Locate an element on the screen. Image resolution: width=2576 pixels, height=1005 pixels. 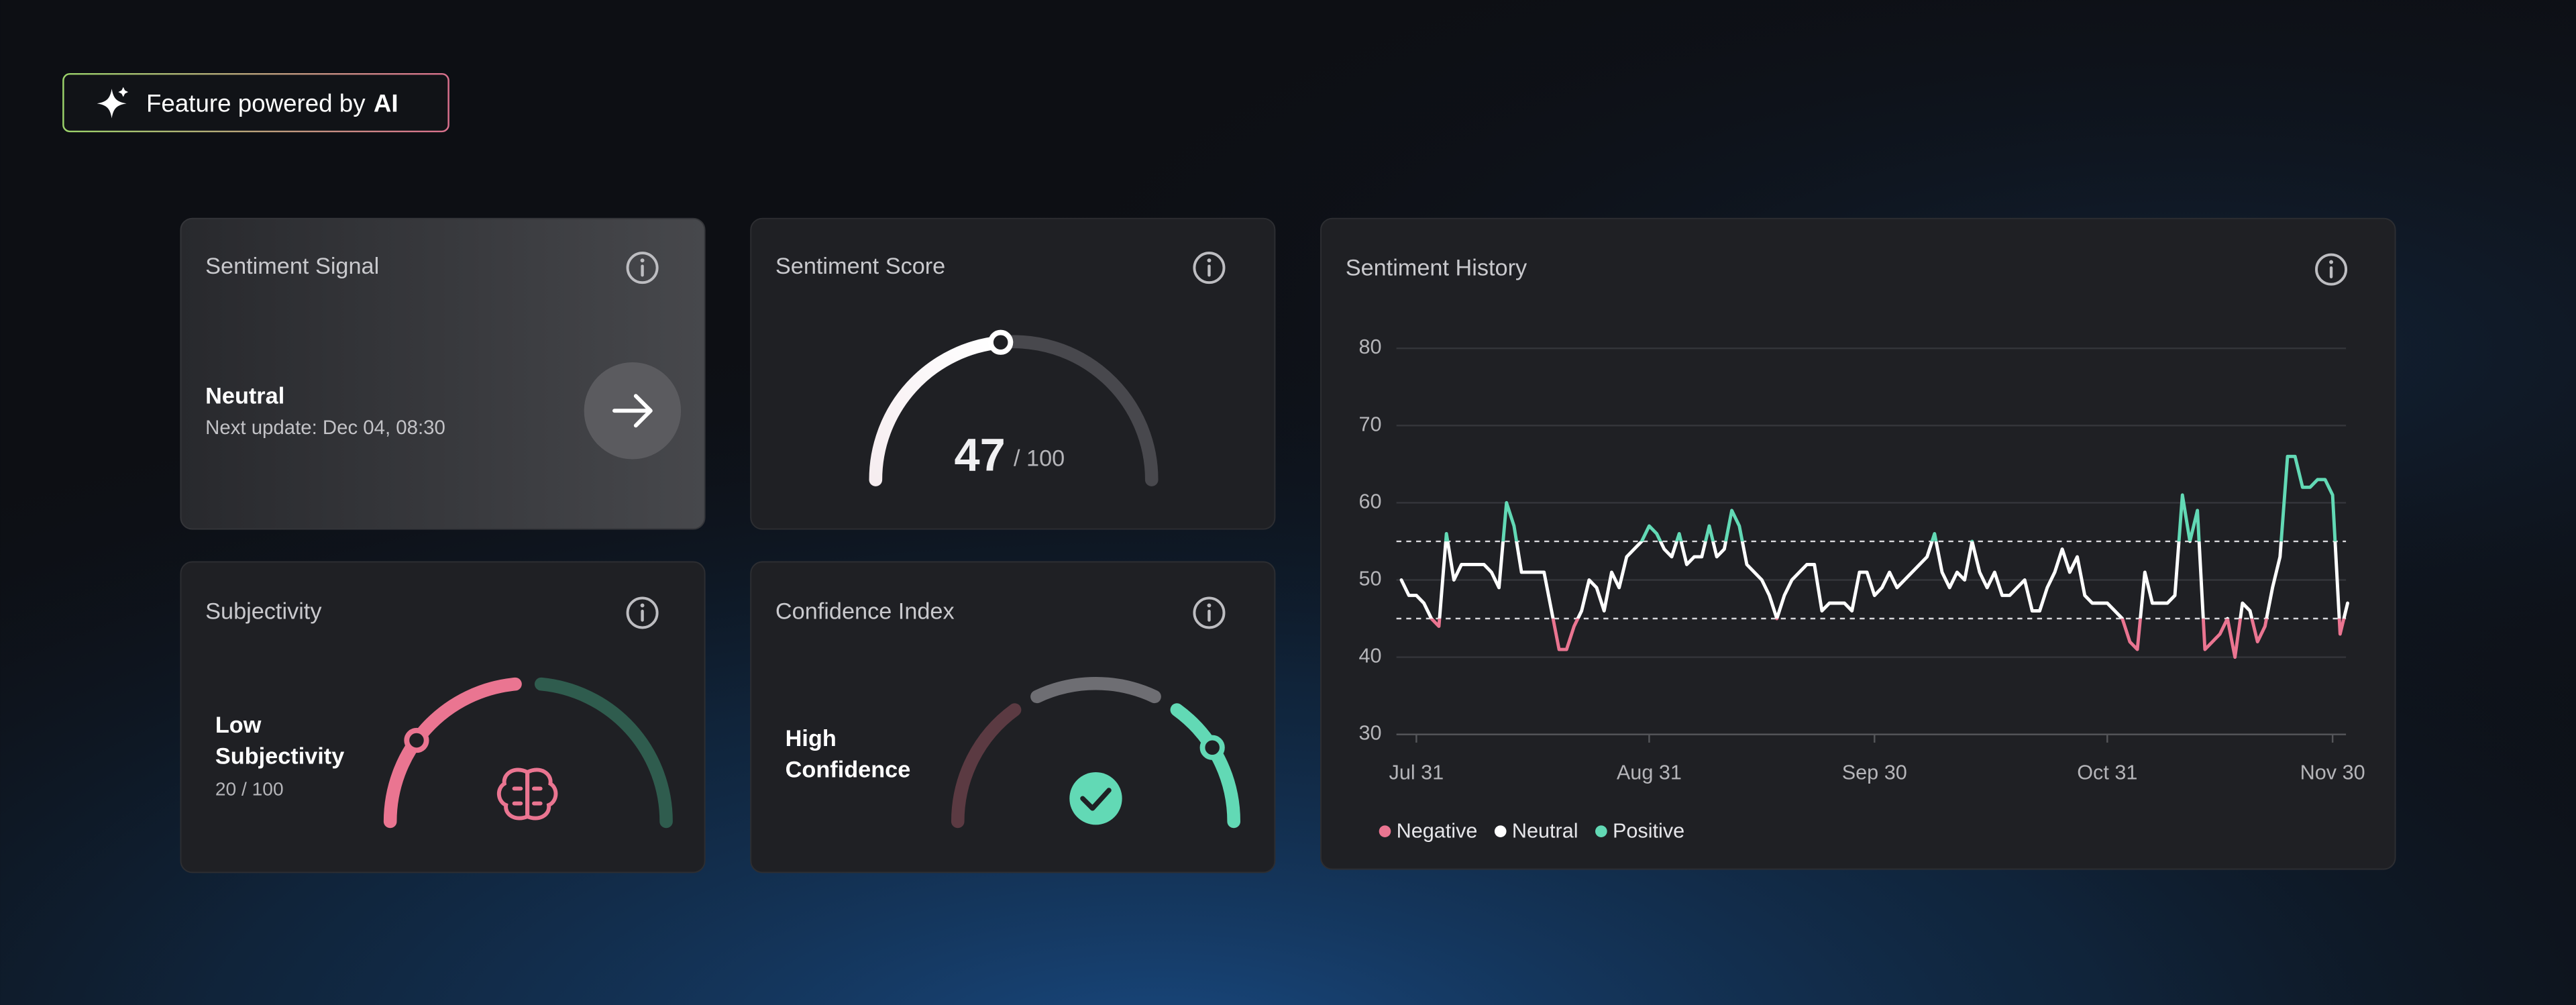
subjectivity-score: 20 / 100 is located at coordinates (249, 789).